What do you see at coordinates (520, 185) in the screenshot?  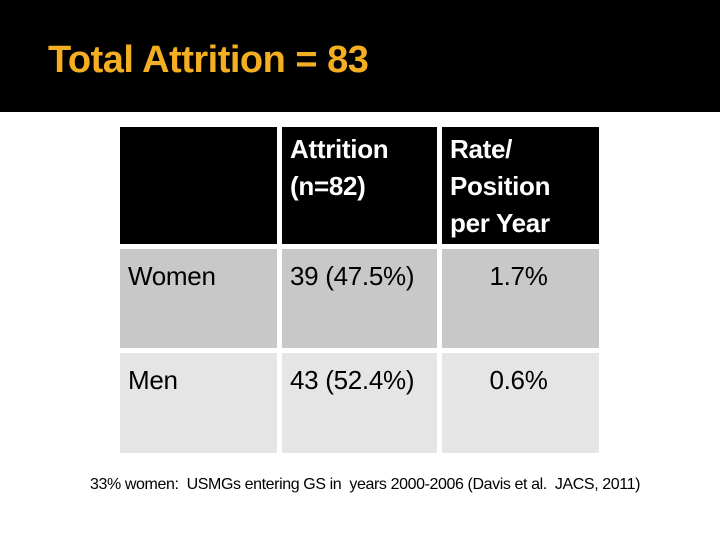 I see `header-cell-rate-per-year: Rate/ Position per Year` at bounding box center [520, 185].